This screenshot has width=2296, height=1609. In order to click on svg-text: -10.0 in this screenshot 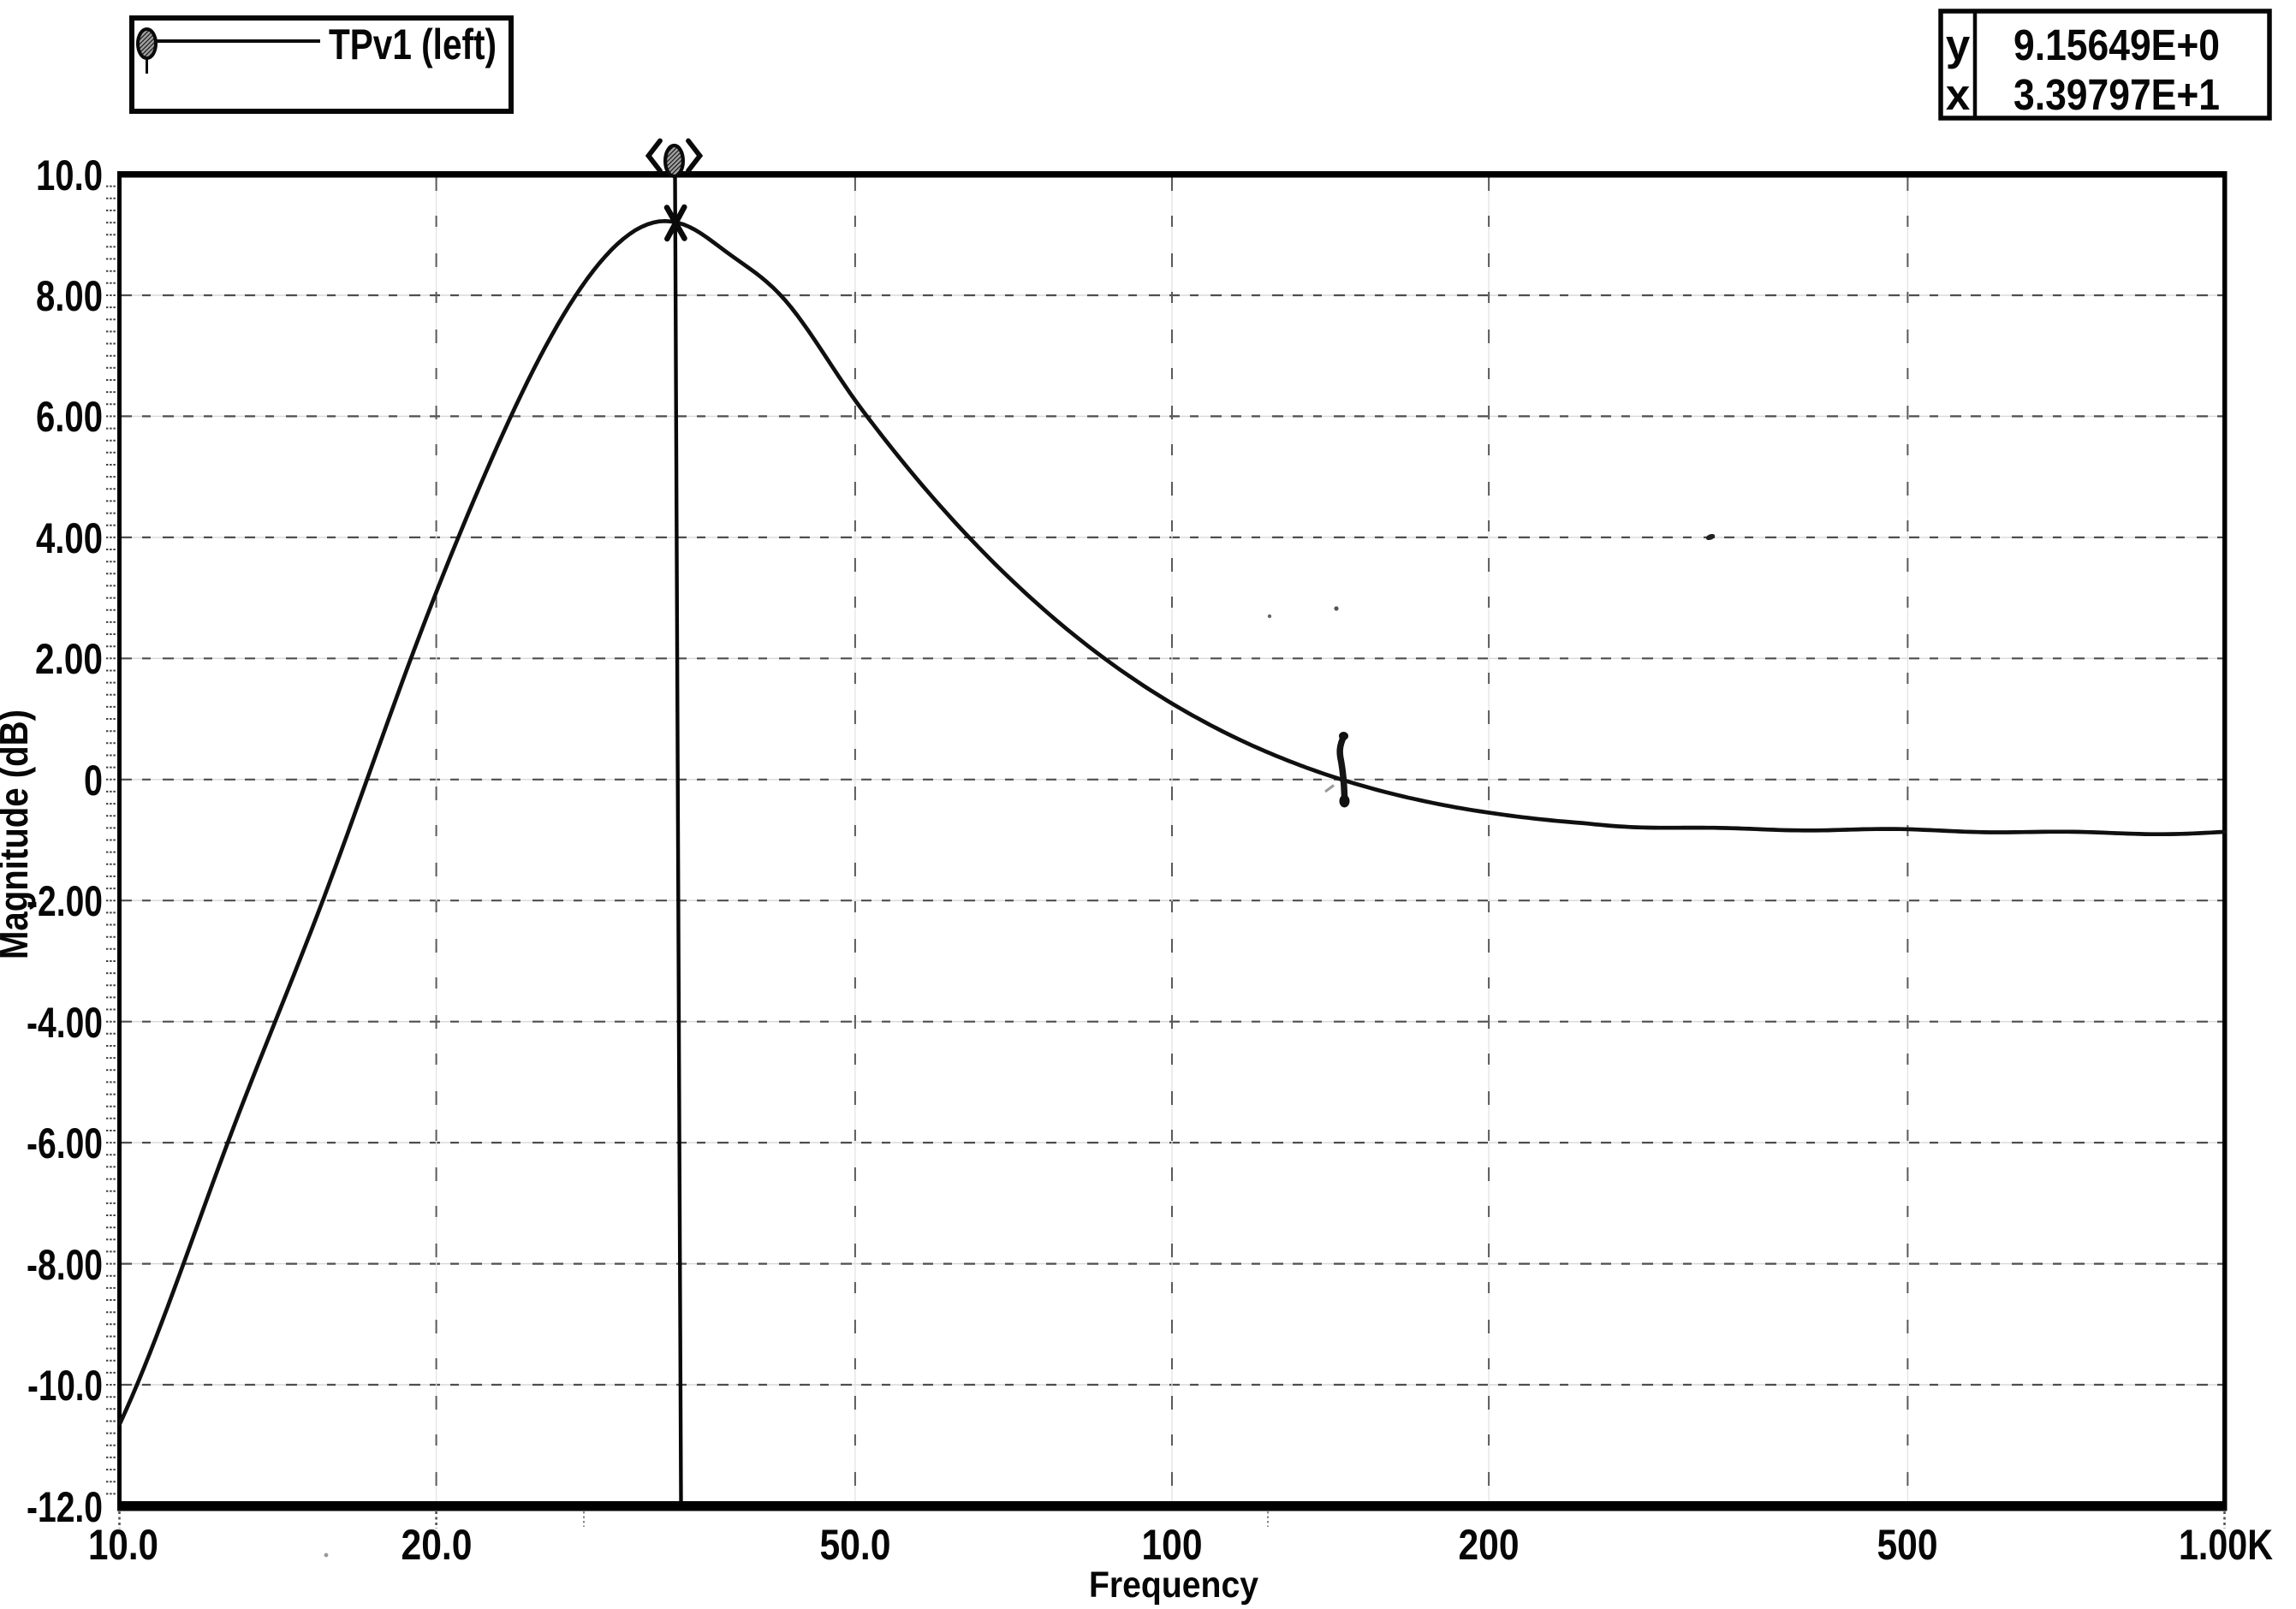, I will do `click(65, 1386)`.